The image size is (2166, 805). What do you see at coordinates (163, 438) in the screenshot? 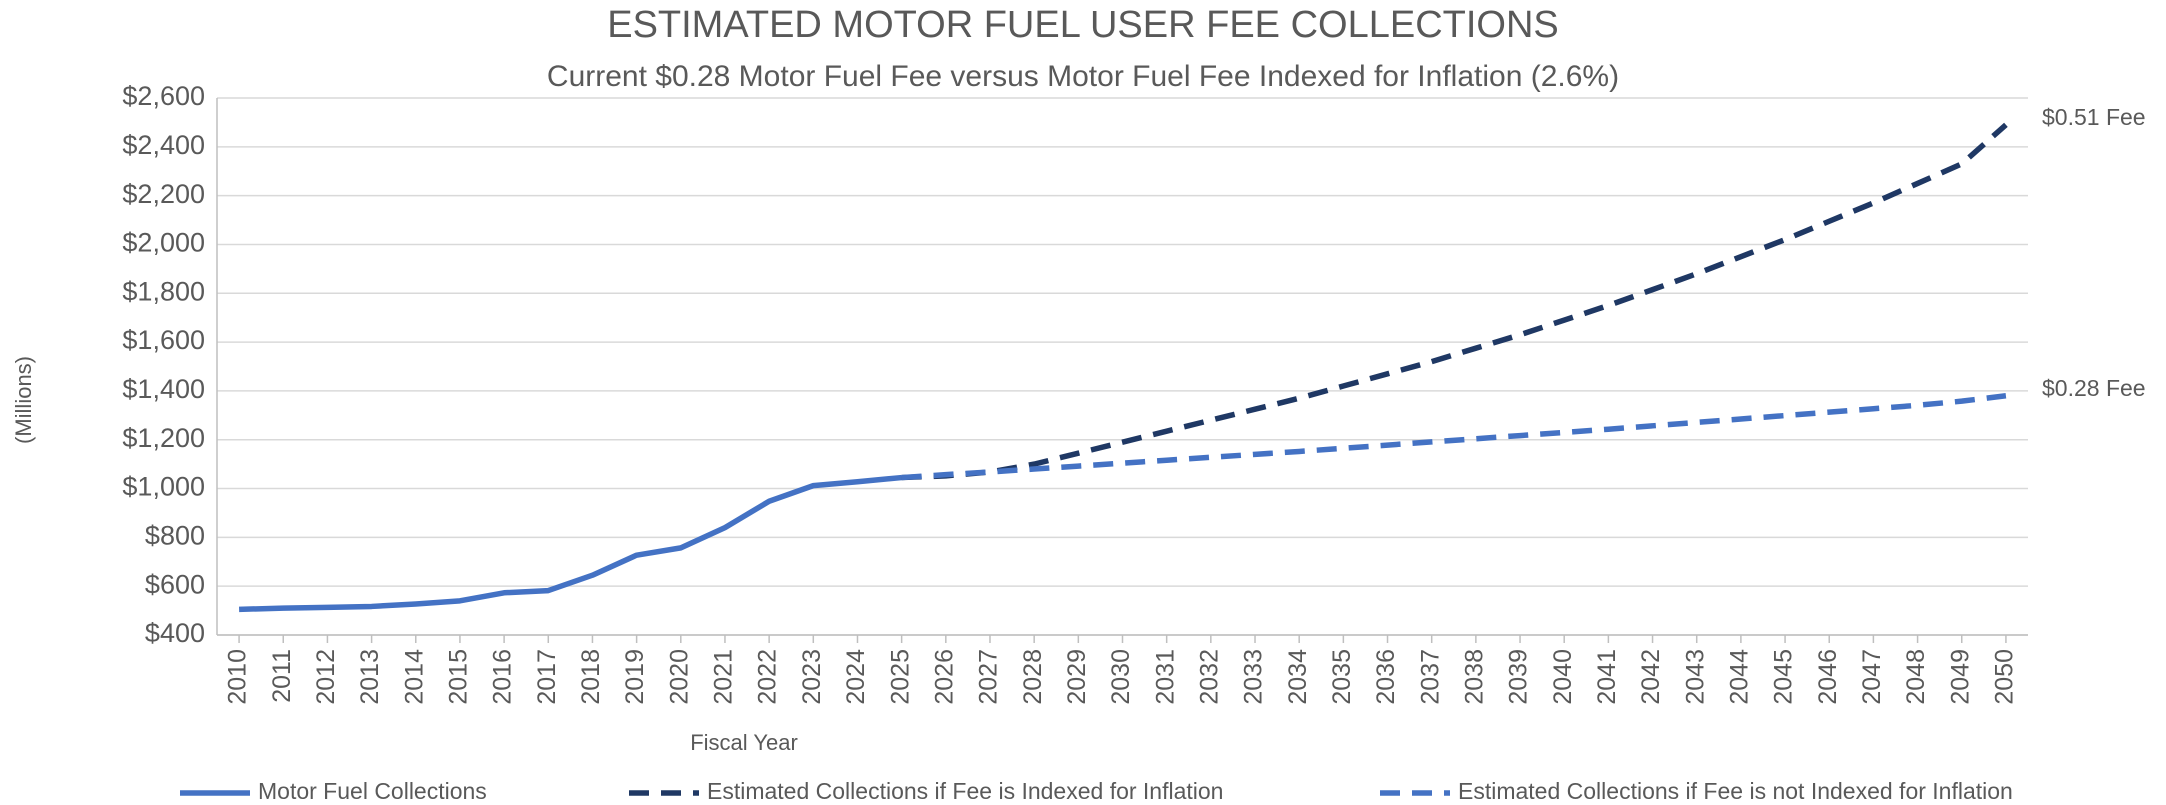
I see `y-tick-label: $1,200` at bounding box center [163, 438].